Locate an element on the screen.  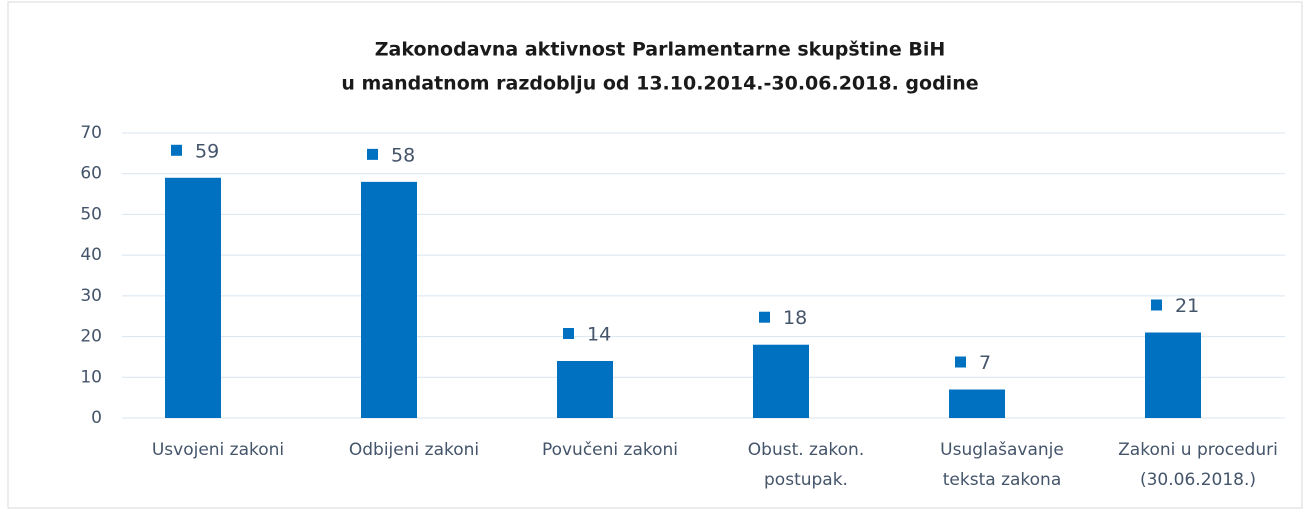
y-tick-label: 0 is located at coordinates (96, 418).